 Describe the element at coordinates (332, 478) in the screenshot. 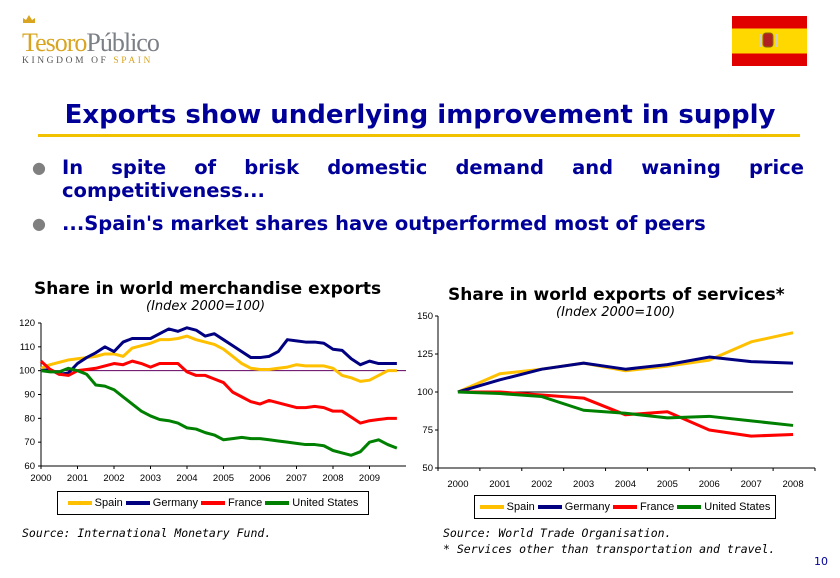

I see `x-tick-label: 2008` at that location.